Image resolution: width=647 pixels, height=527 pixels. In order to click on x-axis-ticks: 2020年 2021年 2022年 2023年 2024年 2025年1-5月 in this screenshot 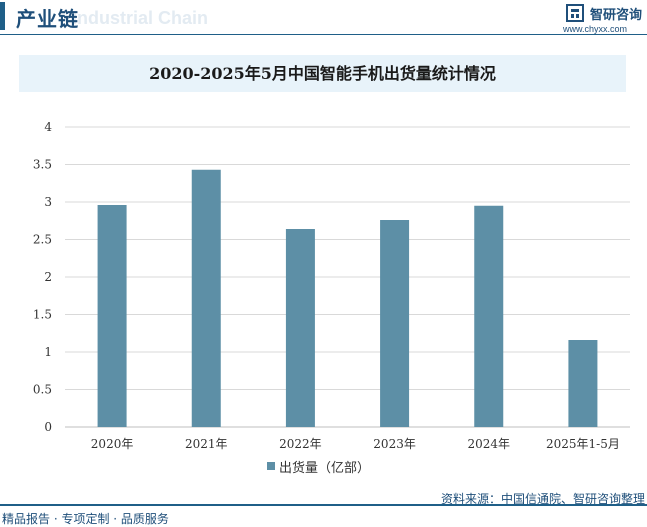, I will do `click(355, 444)`.